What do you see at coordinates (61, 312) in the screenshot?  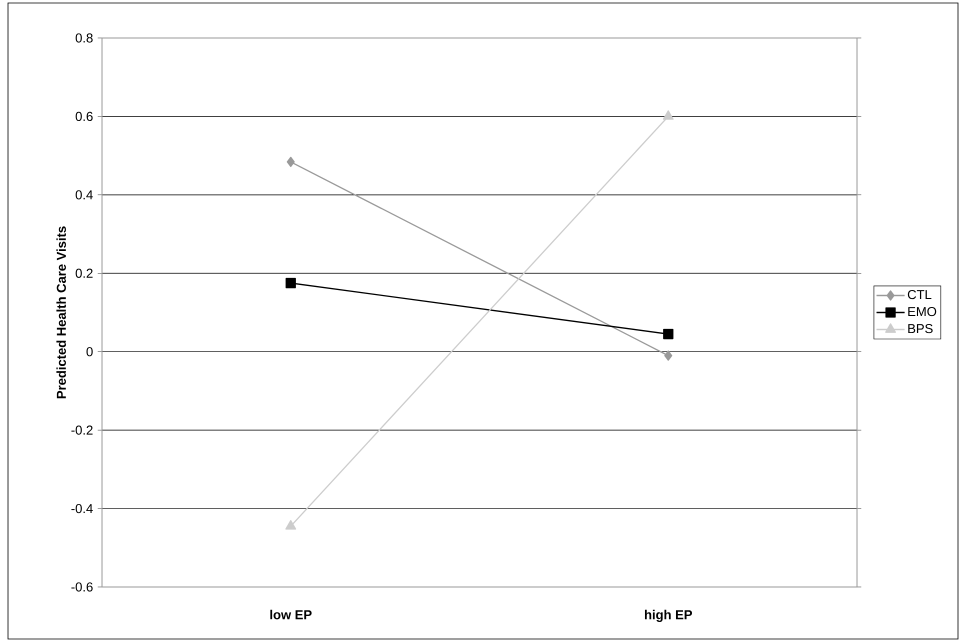 I see `y-axis-title: Predicted Health Care Visits` at bounding box center [61, 312].